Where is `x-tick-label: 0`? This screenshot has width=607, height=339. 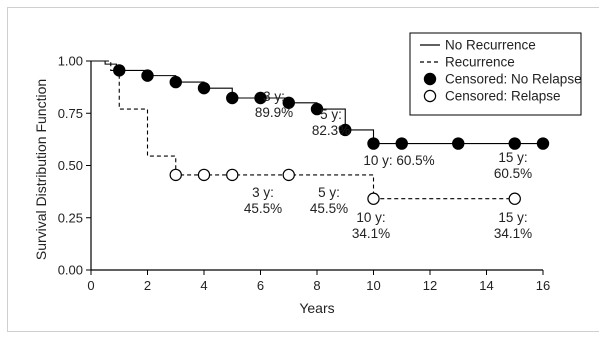 x-tick-label: 0 is located at coordinates (90, 285).